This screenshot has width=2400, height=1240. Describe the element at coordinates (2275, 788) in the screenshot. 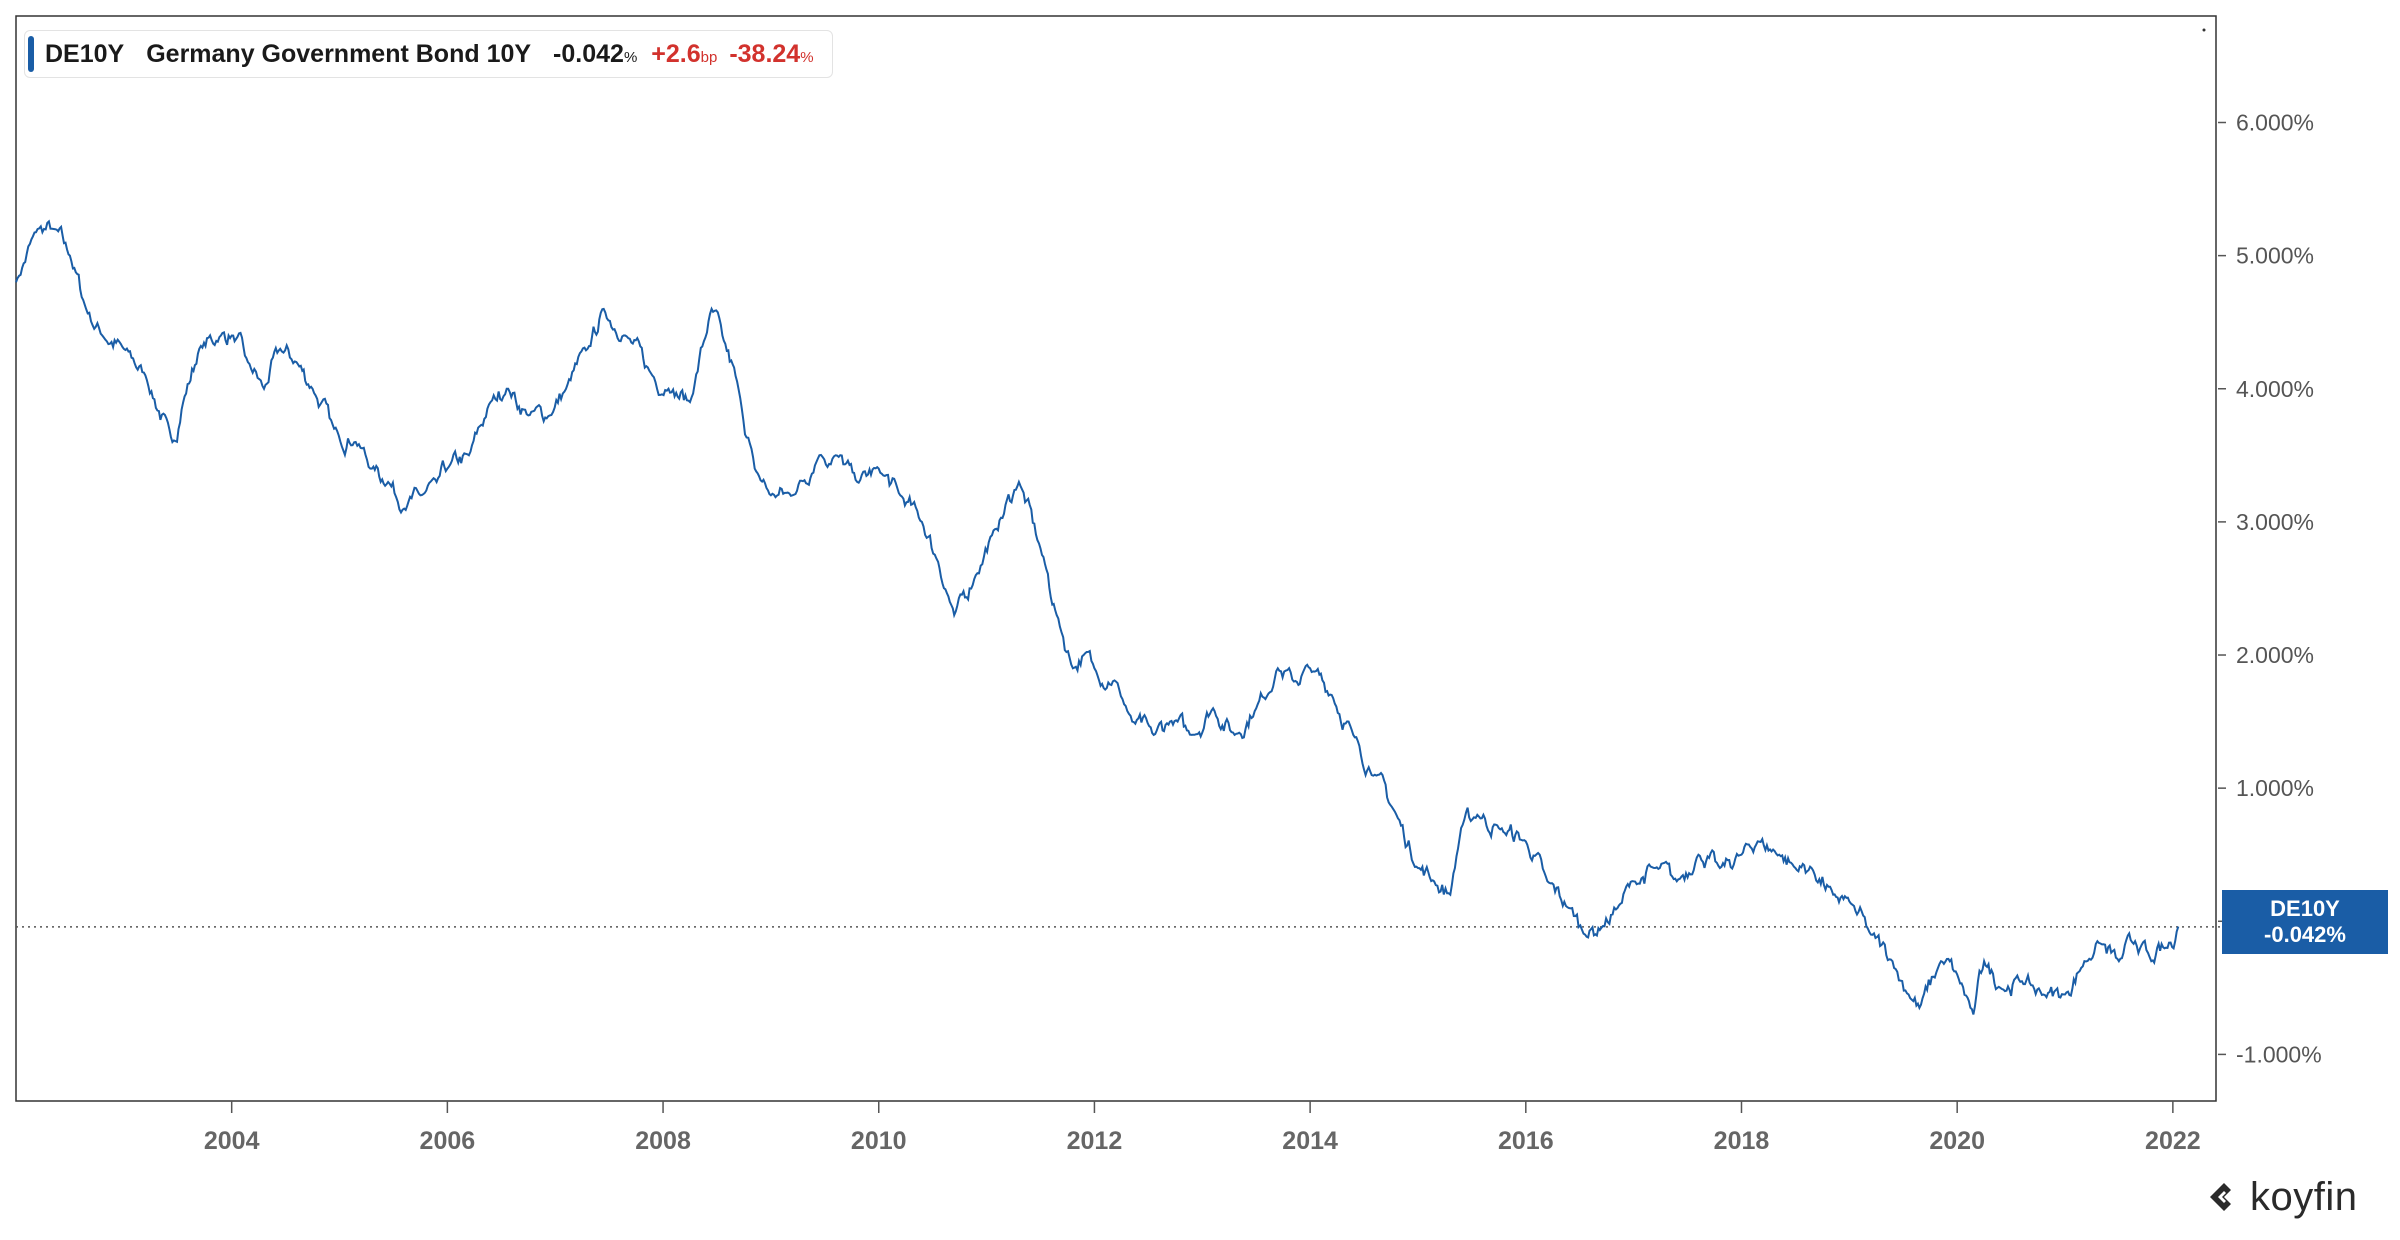

I see `y-tick-label: 1.000%` at that location.